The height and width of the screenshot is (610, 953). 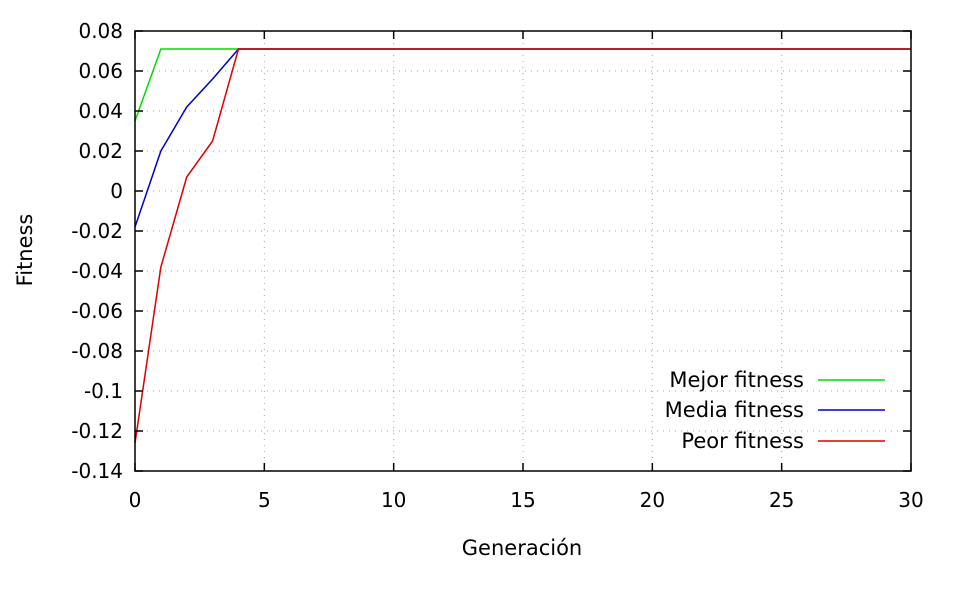 I want to click on x-tick-label: 15, so click(x=522, y=500).